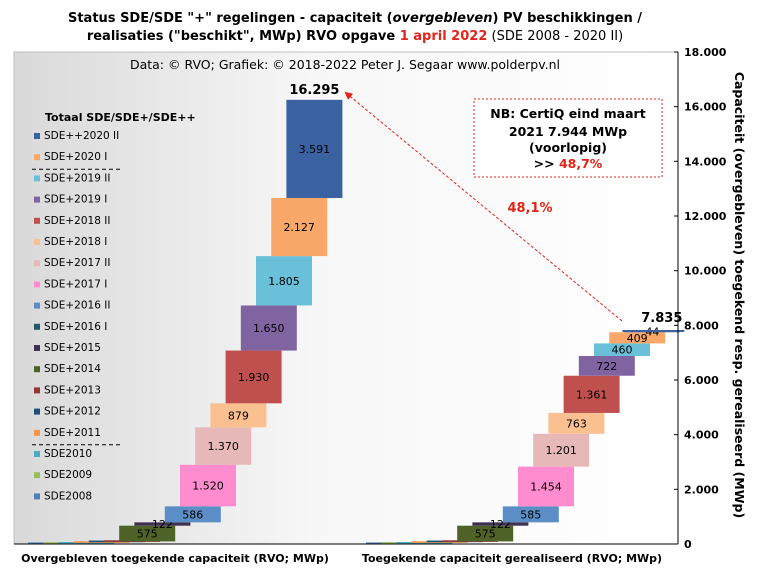  I want to click on bar-label-right-sde-2017-ii: 1.201, so click(561, 450).